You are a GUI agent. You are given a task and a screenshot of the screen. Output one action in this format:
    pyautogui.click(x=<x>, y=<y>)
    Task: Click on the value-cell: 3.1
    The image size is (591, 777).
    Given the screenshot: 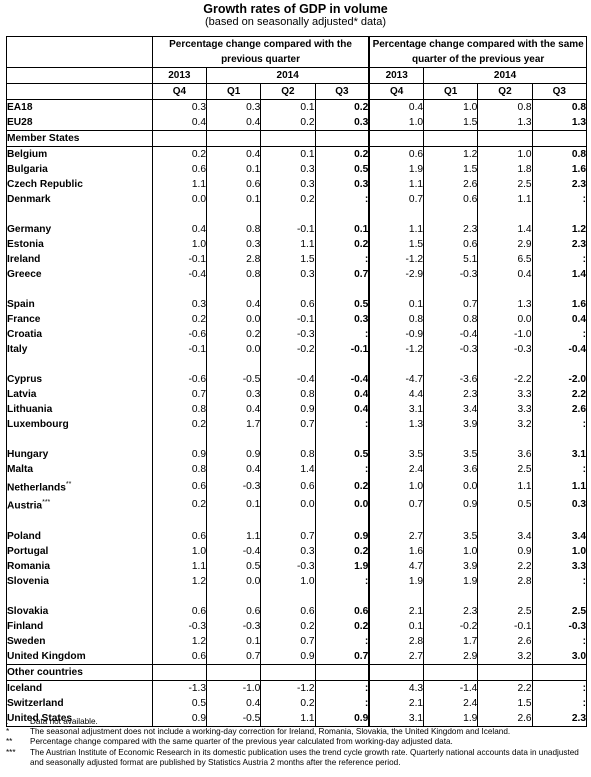 What is the action you would take?
    pyautogui.click(x=396, y=718)
    